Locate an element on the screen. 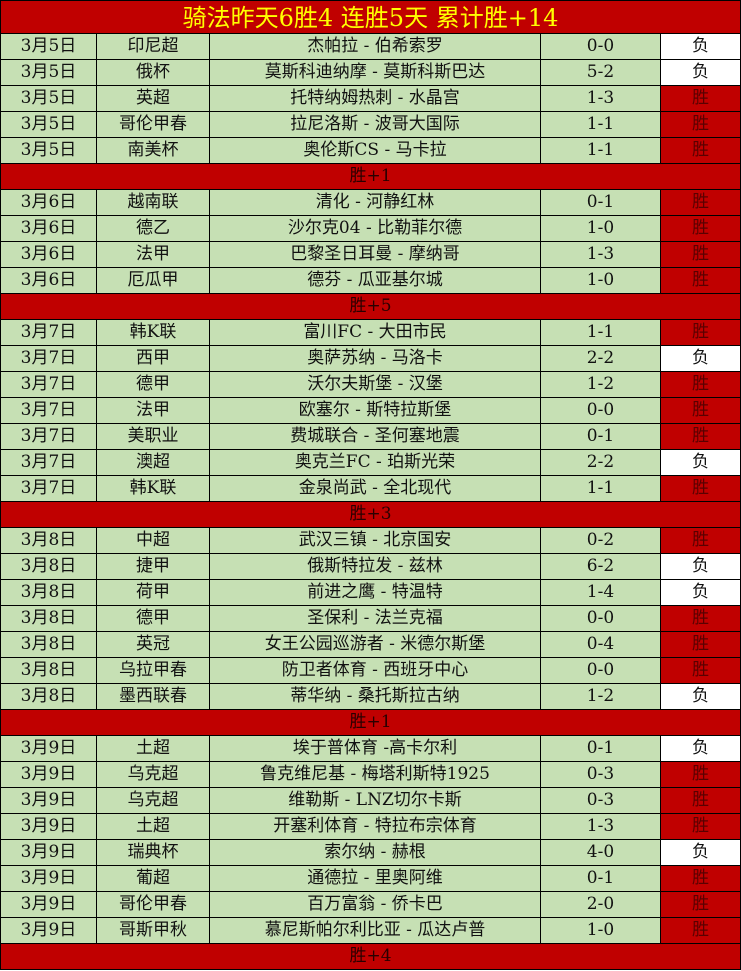 The height and width of the screenshot is (971, 741). table-row: 3月8日 中超 武汉三镇 - 北京国安 0-2 胜 is located at coordinates (370, 541).